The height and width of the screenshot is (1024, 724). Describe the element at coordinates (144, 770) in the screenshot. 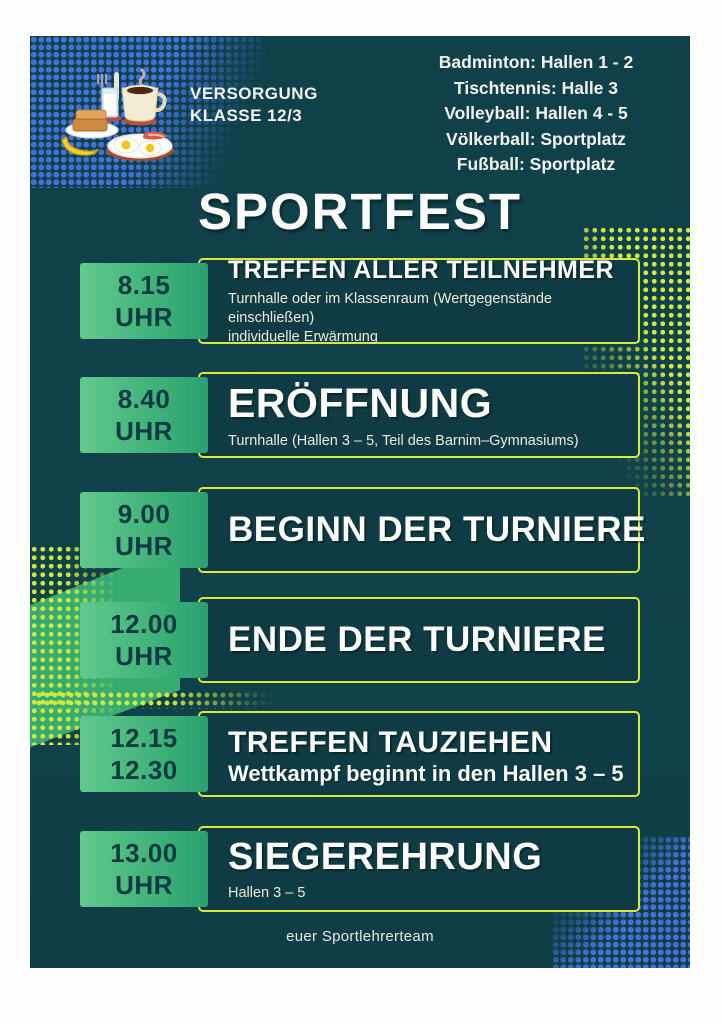

I see `time-value-second: 12.30` at that location.